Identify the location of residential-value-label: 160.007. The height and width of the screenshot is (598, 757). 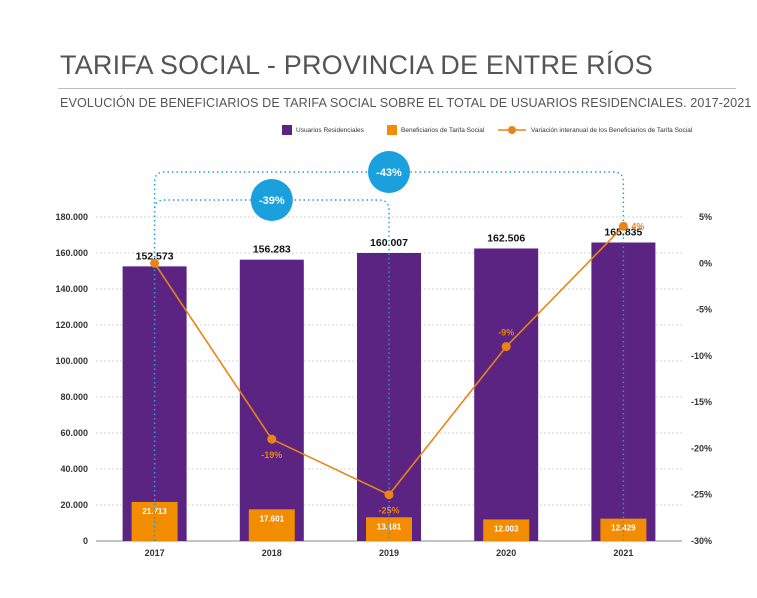
(389, 243).